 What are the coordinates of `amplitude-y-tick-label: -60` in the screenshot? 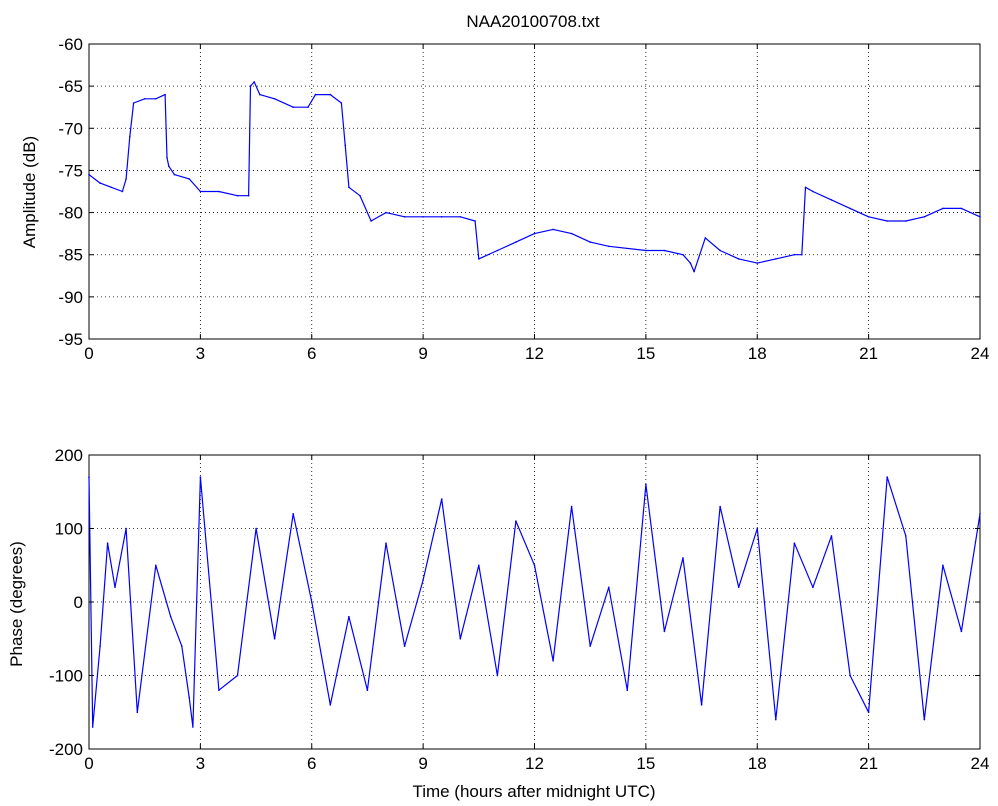 It's located at (70, 44).